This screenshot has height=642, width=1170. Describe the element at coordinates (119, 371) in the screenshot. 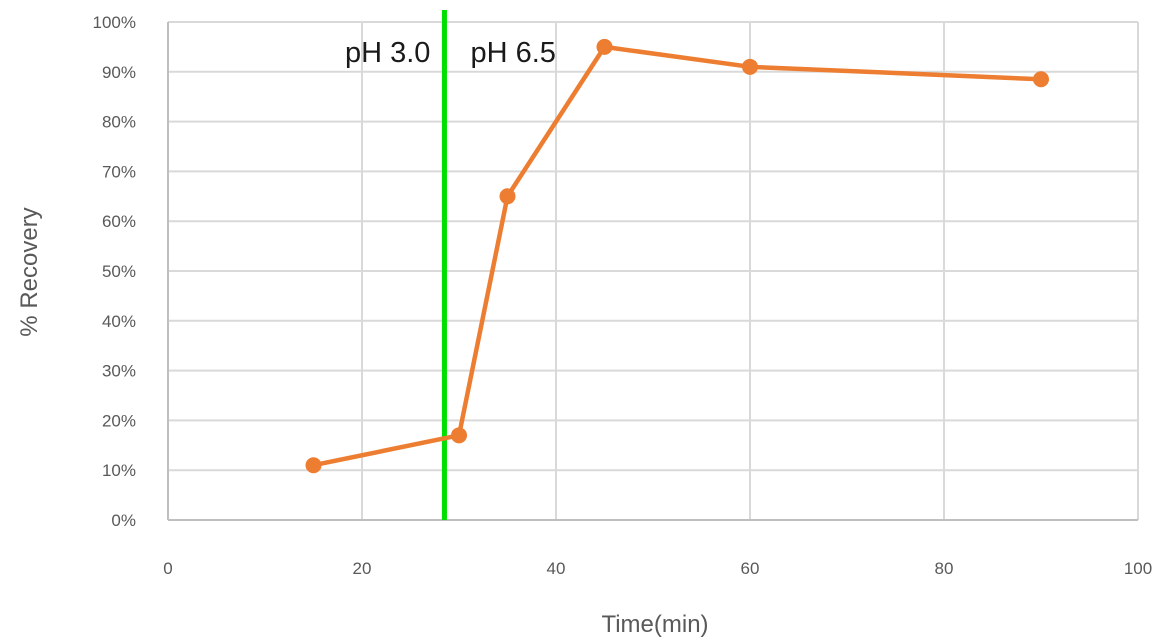

I see `y-tick-label: 30%` at that location.